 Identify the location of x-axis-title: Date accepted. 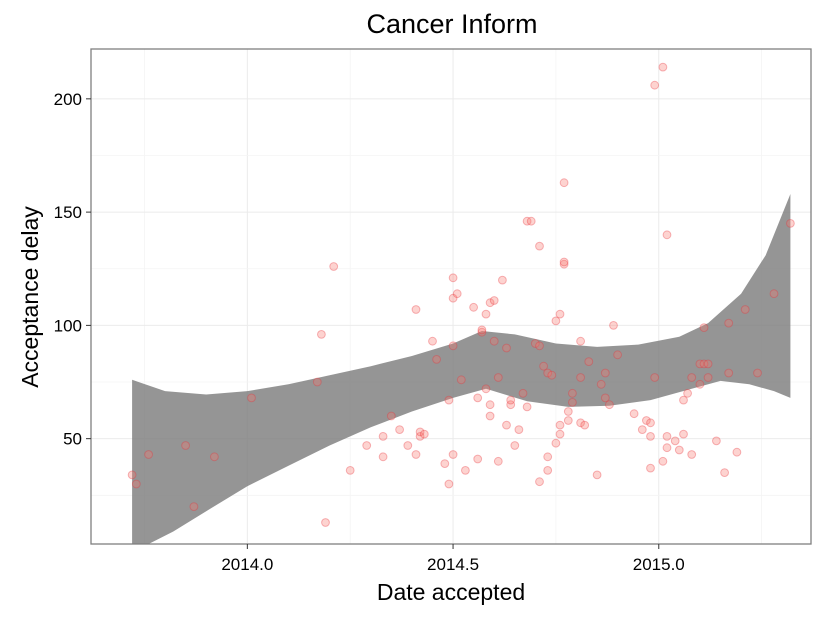
(451, 592).